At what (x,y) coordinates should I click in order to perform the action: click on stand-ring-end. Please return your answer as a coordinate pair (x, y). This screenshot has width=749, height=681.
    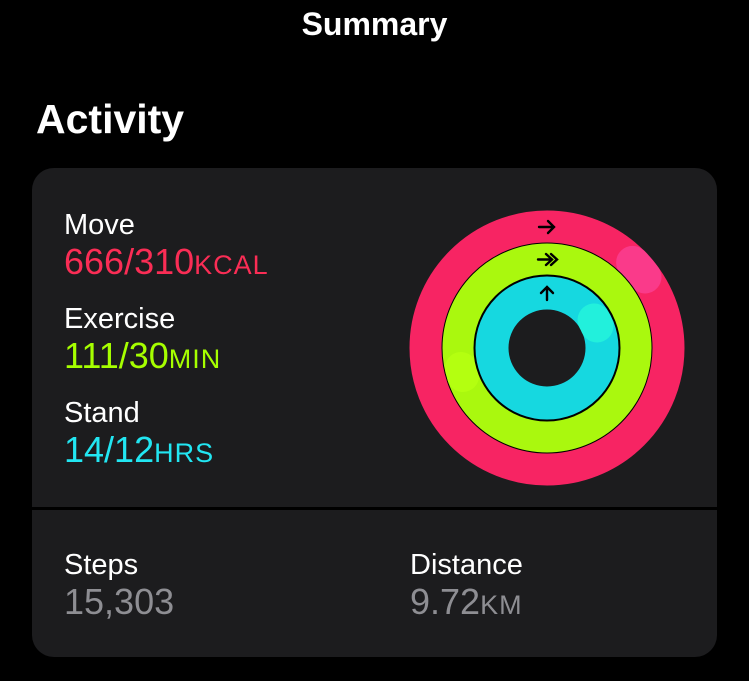
    Looking at the image, I should click on (595, 323).